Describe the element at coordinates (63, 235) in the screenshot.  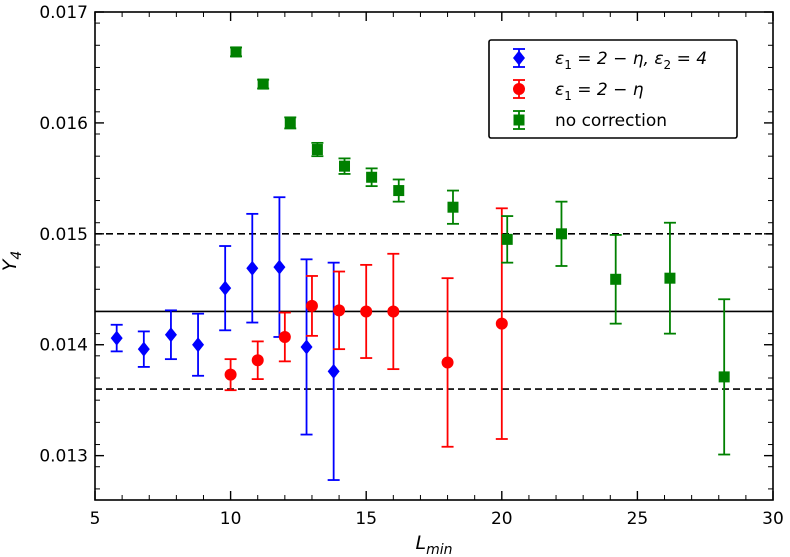
I see `y-tick-label: 0.015` at that location.